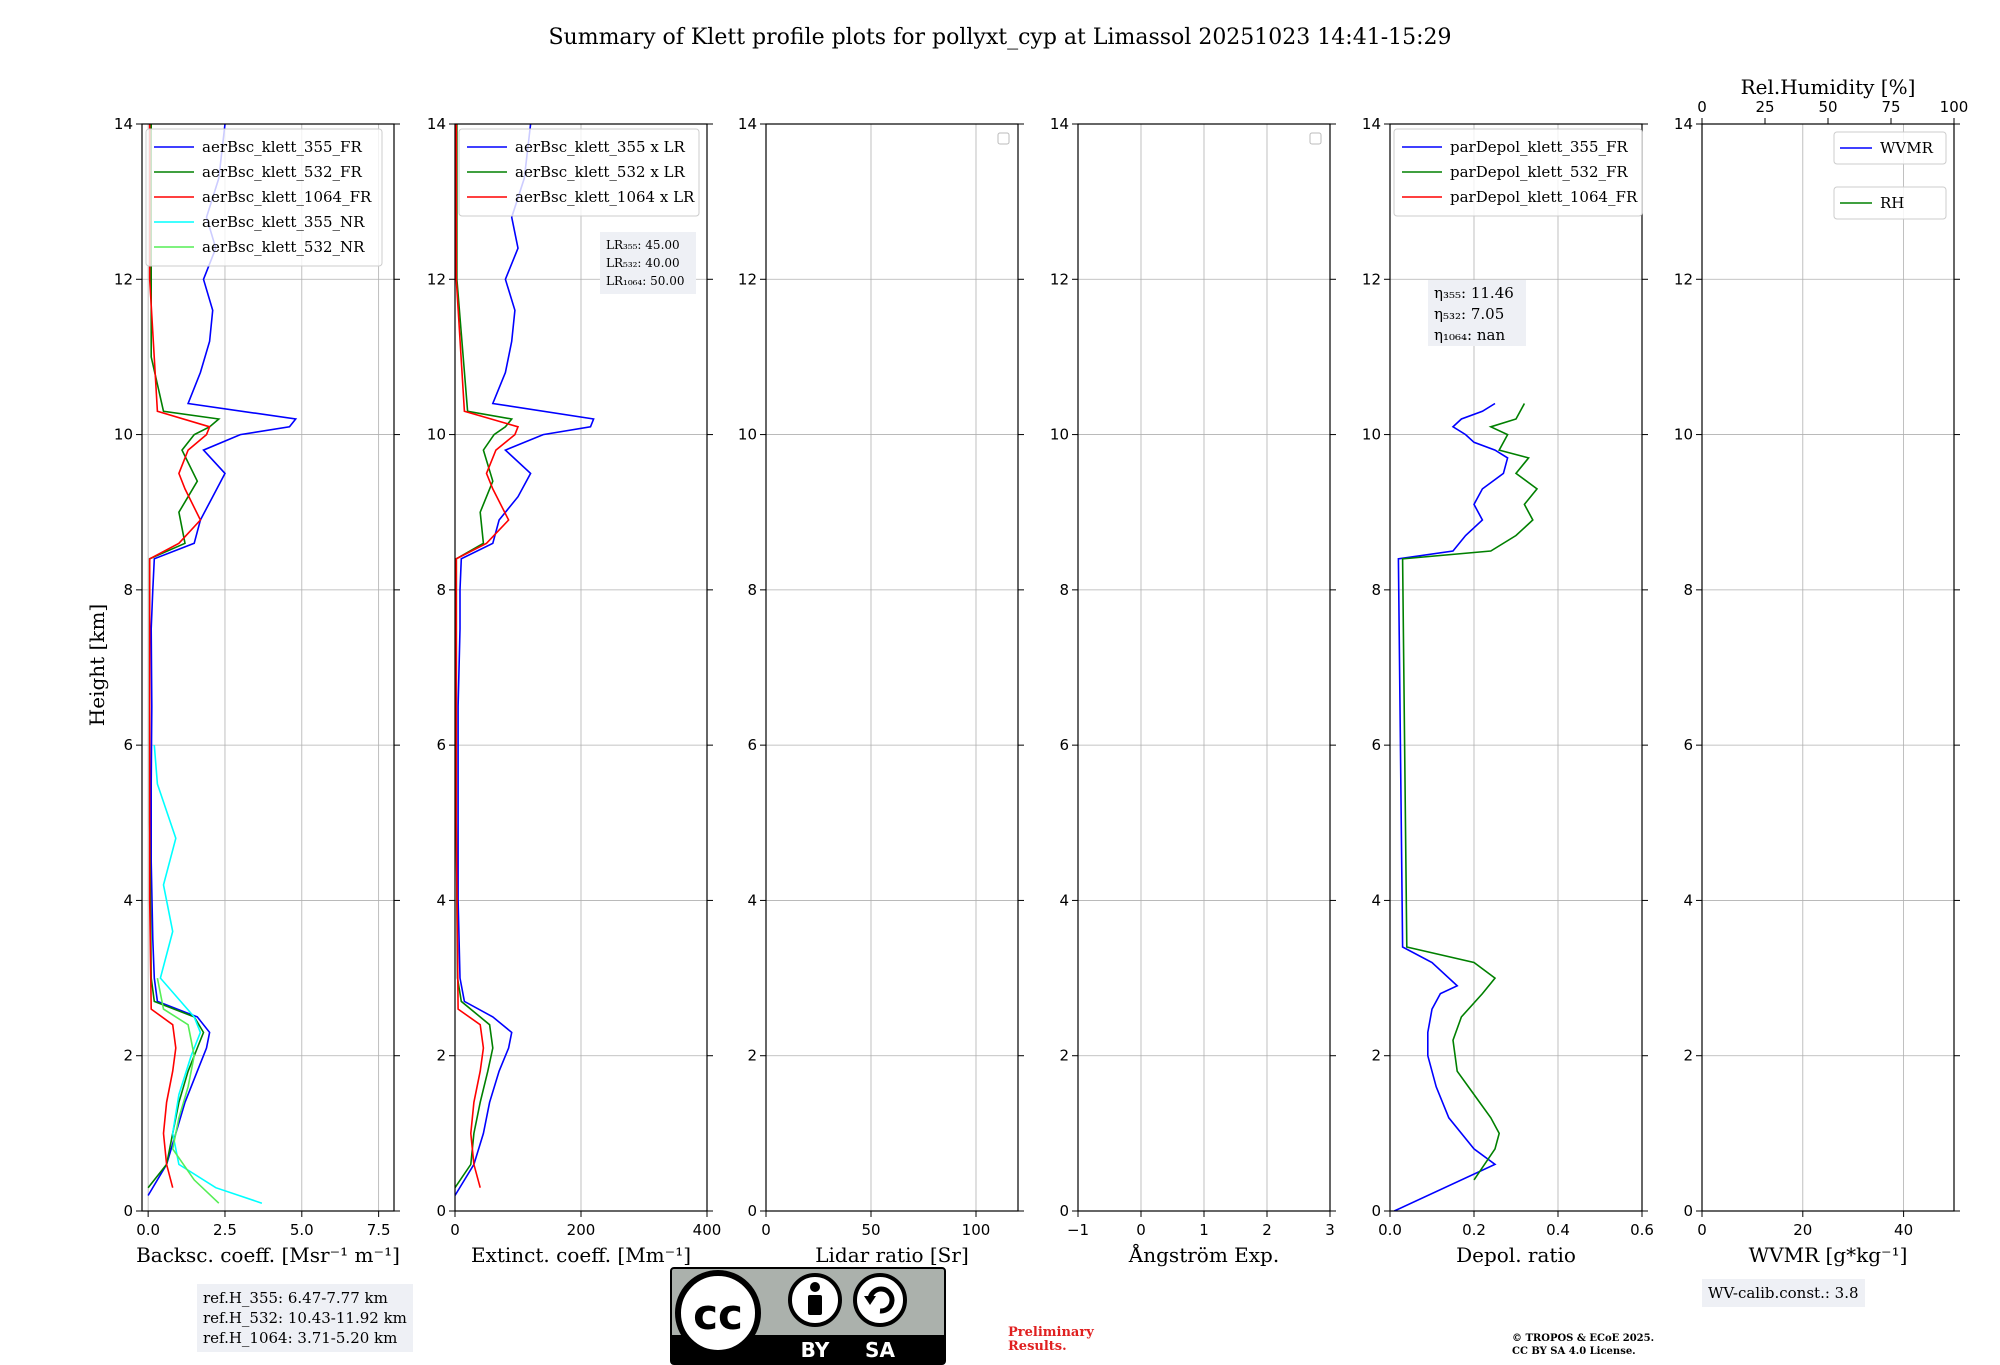  What do you see at coordinates (1267, 1230) in the screenshot?
I see `x-tick-label: 2` at bounding box center [1267, 1230].